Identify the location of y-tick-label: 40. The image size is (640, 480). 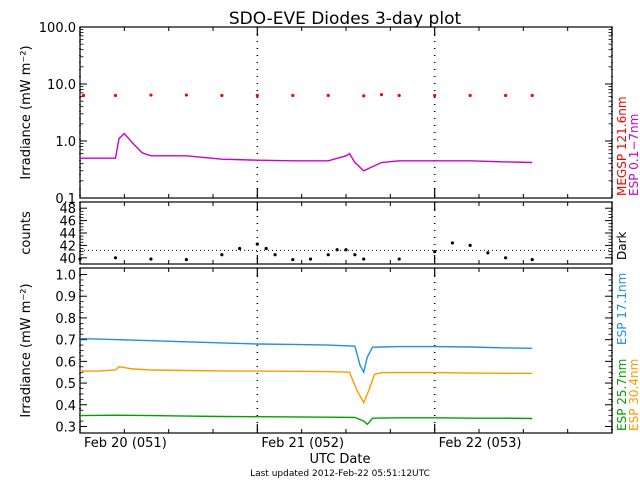
(67, 259).